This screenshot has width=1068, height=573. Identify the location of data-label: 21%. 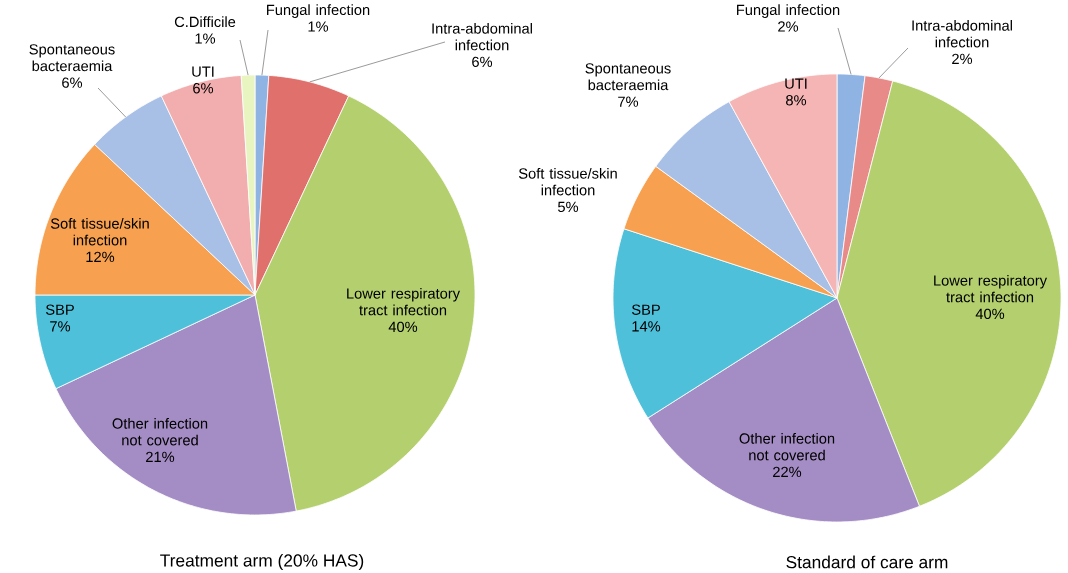
(160, 457).